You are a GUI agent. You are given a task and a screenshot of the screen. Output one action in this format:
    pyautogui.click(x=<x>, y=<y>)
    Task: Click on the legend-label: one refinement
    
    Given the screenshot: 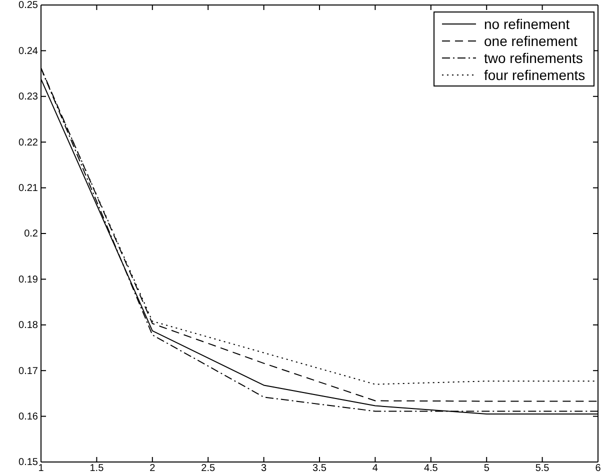 What is the action you would take?
    pyautogui.click(x=531, y=41)
    